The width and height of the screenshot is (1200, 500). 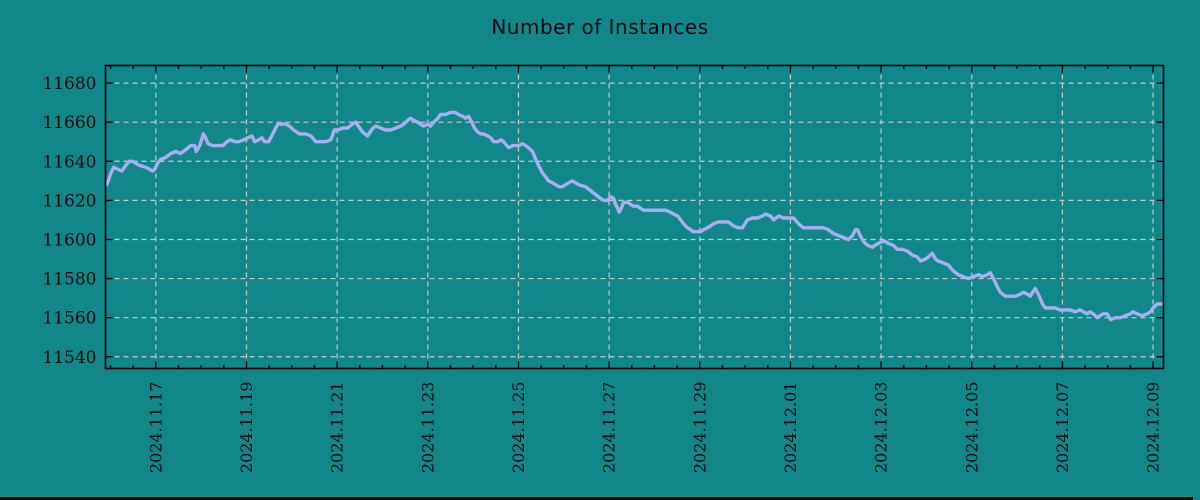 What do you see at coordinates (69, 280) in the screenshot?
I see `y-tick-label: 11580` at bounding box center [69, 280].